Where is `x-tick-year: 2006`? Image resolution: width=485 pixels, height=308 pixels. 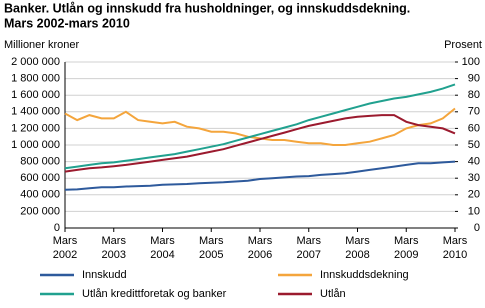
x-tick-year: 2006 is located at coordinates (260, 255).